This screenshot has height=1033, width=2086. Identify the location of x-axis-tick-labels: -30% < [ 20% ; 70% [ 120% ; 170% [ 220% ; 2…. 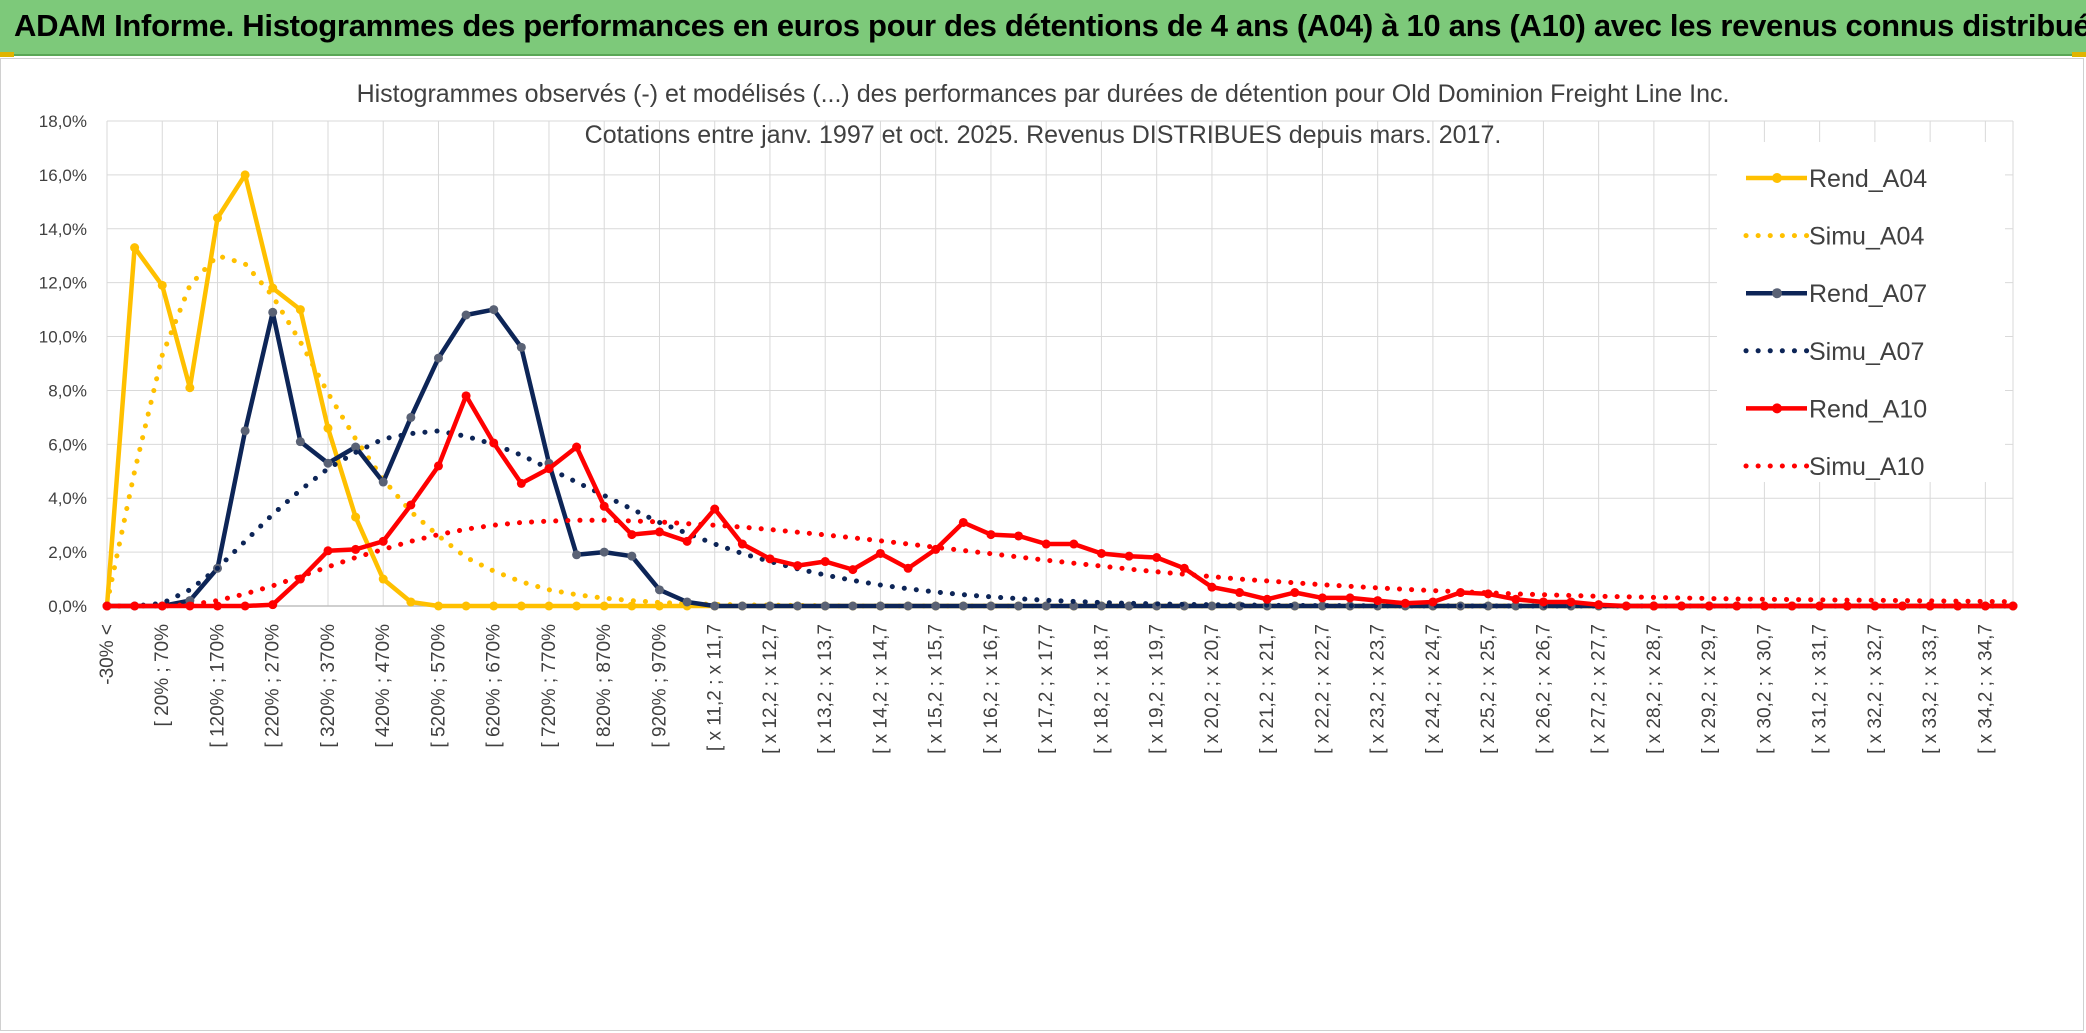
(1046, 689).